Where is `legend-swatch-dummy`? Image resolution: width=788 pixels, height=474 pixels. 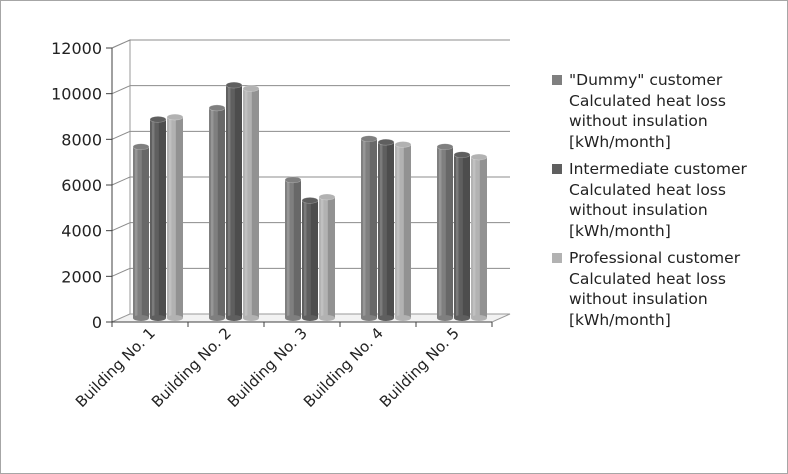 legend-swatch-dummy is located at coordinates (557, 80).